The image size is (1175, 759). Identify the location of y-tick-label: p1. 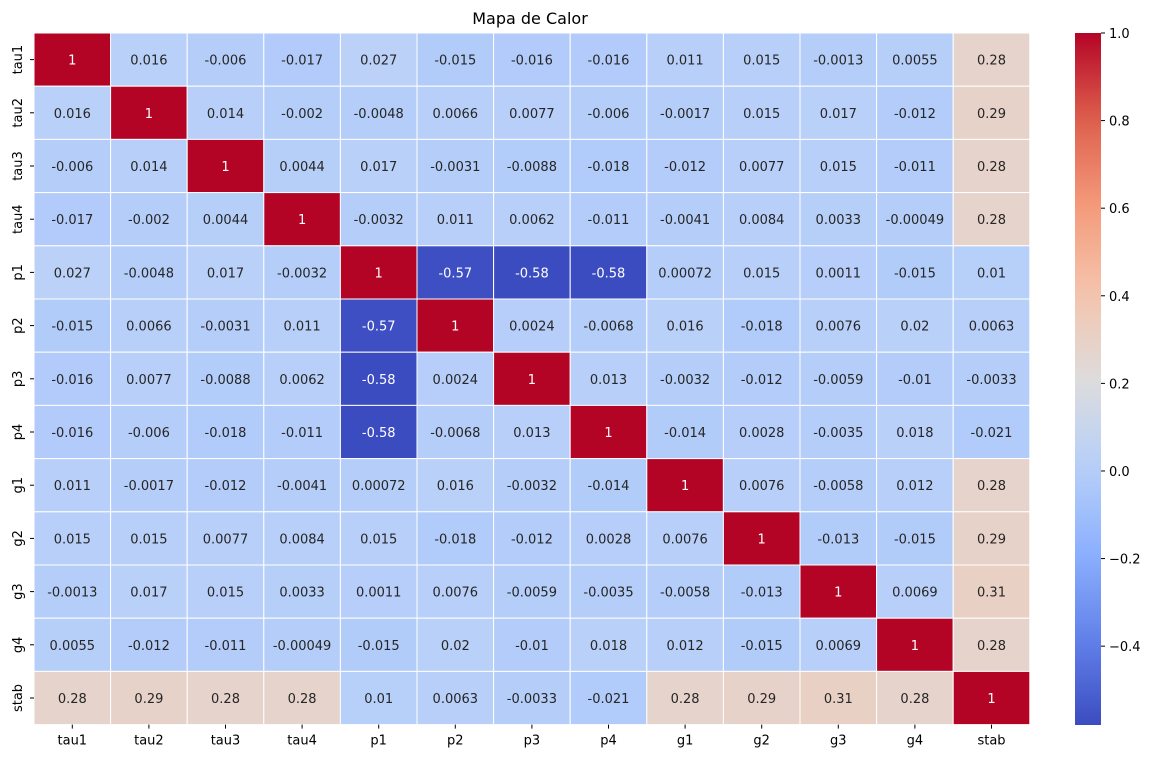
(18, 272).